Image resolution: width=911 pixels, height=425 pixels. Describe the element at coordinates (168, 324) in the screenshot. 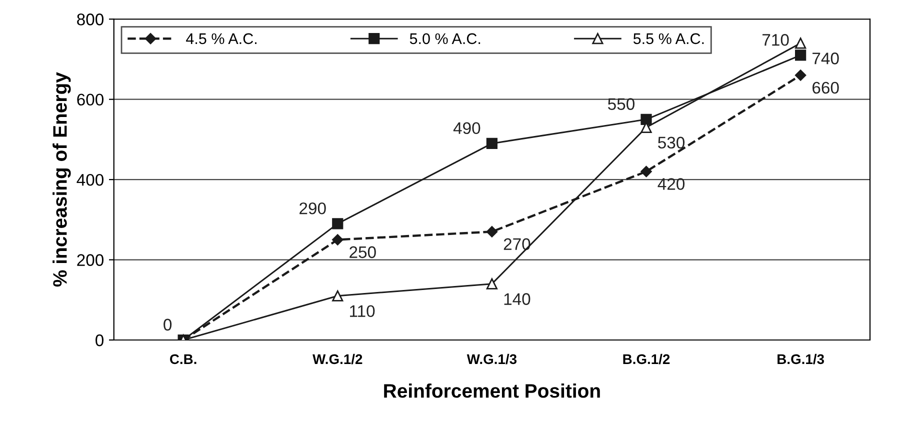

I see `data-label: 0` at that location.